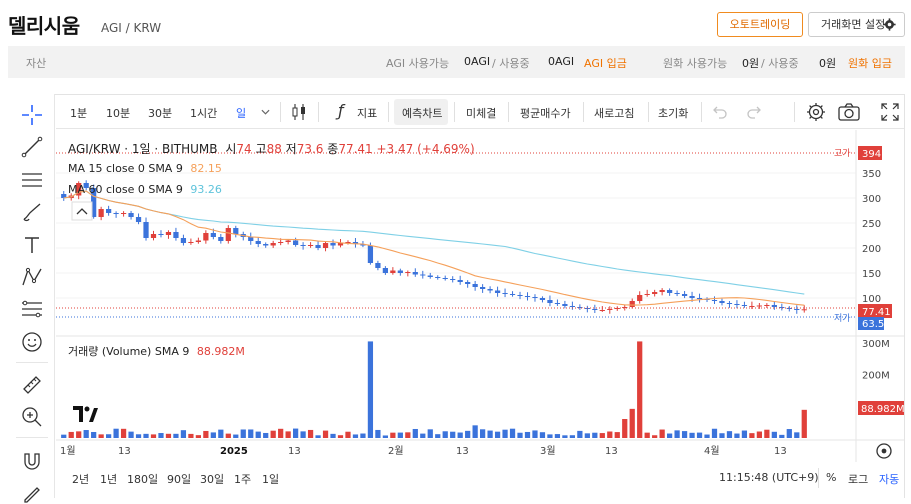  I want to click on undo-icon, so click(720, 112).